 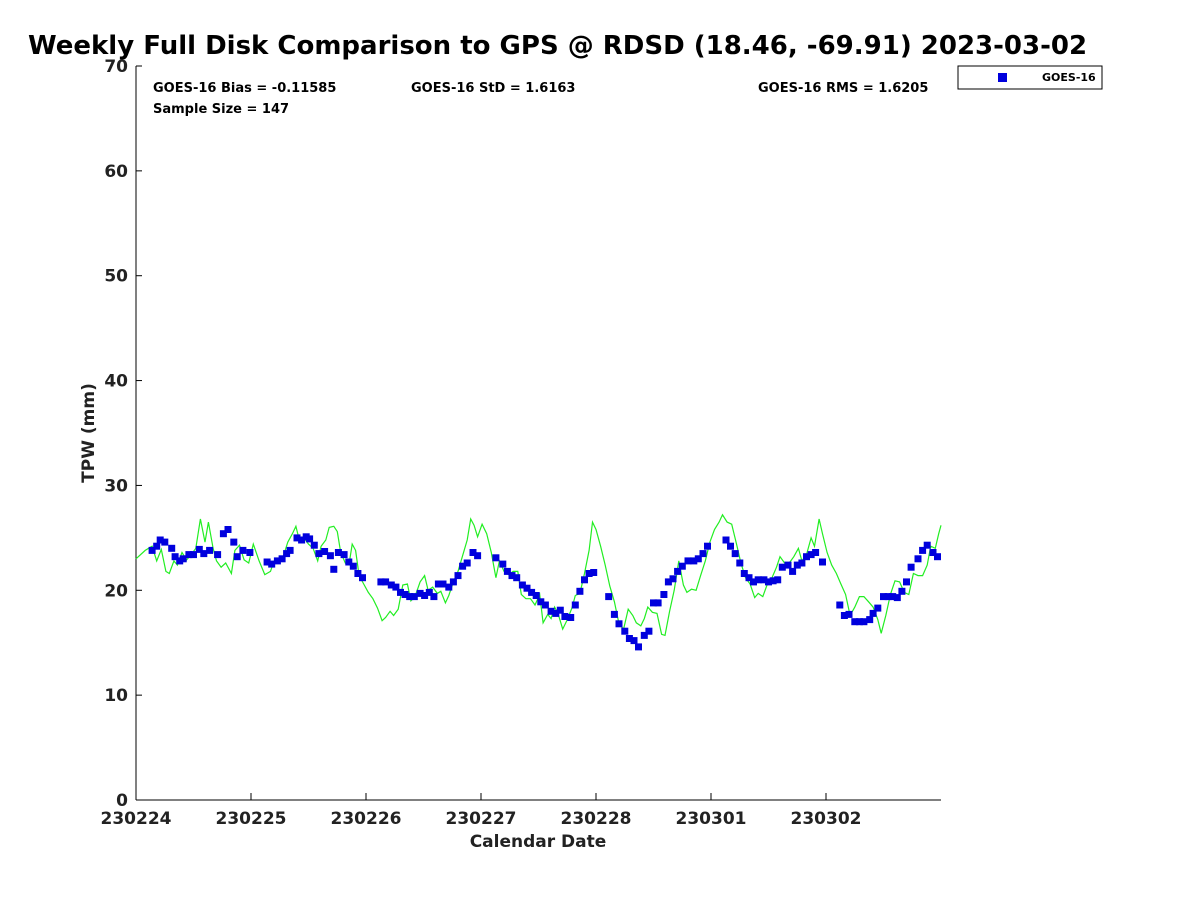 What do you see at coordinates (843, 88) in the screenshot?
I see `rms-stat: GOES-16 RMS = 1.6205` at bounding box center [843, 88].